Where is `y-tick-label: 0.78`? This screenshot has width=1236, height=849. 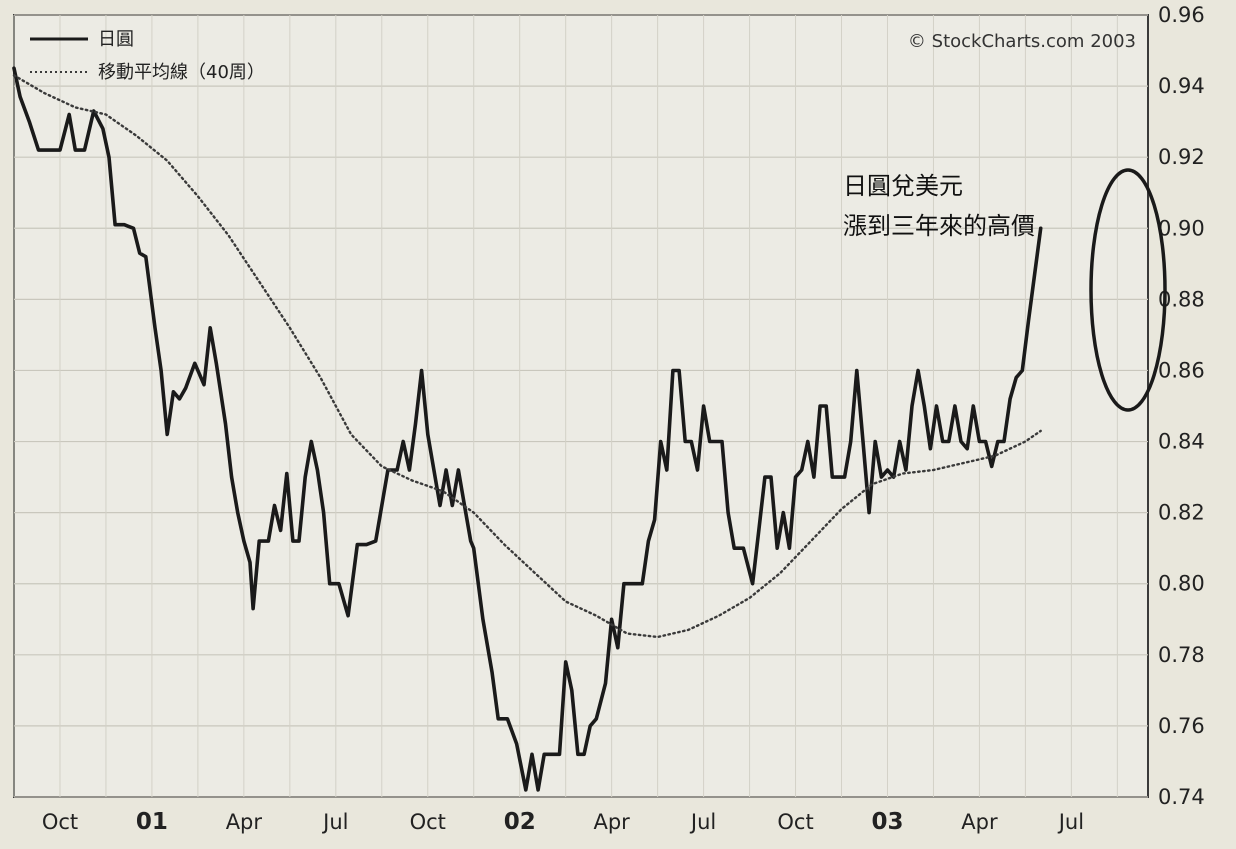 y-tick-label: 0.78 is located at coordinates (1181, 655).